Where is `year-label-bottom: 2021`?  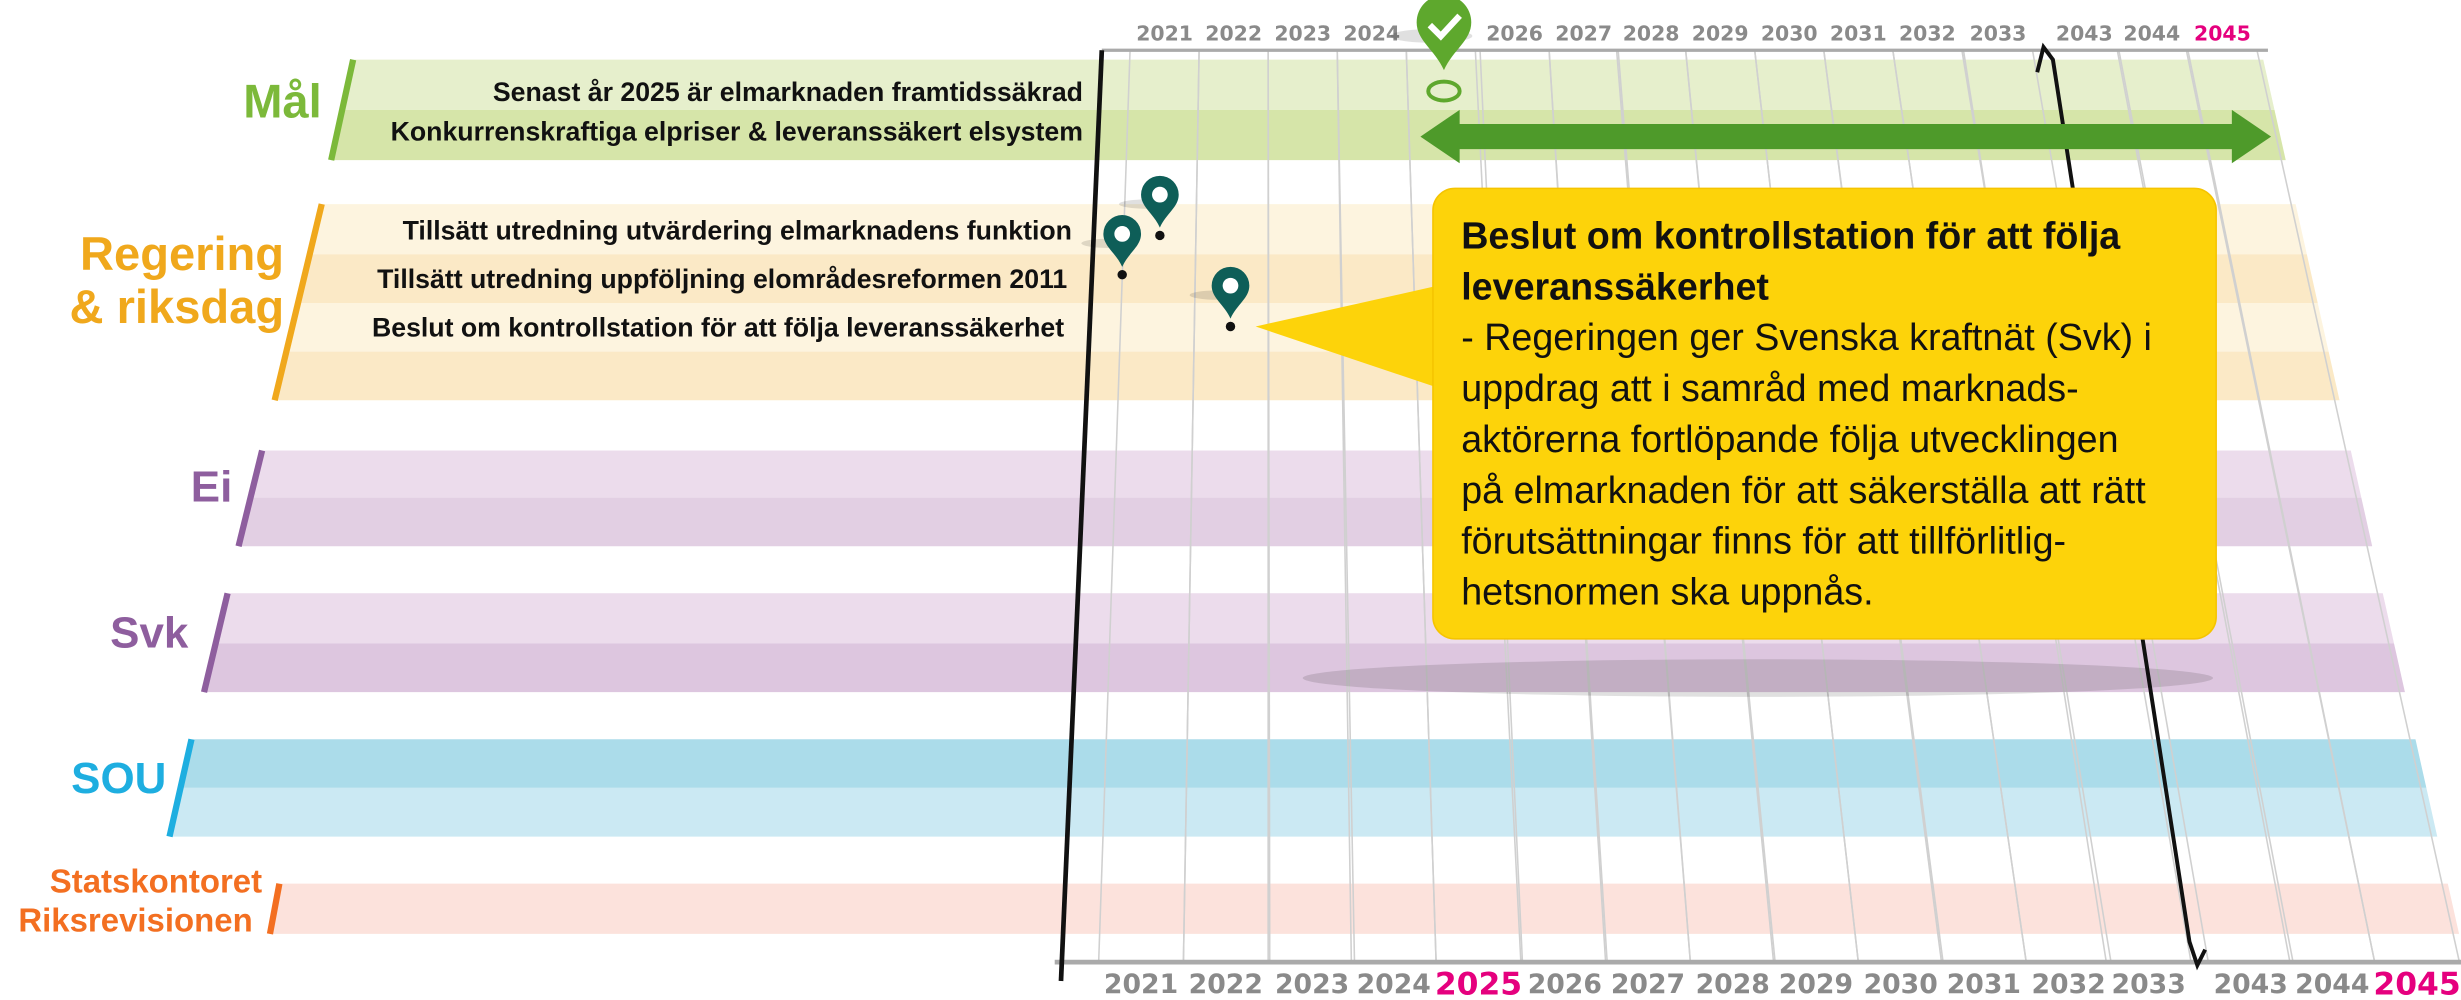
year-label-bottom: 2021 is located at coordinates (1141, 984).